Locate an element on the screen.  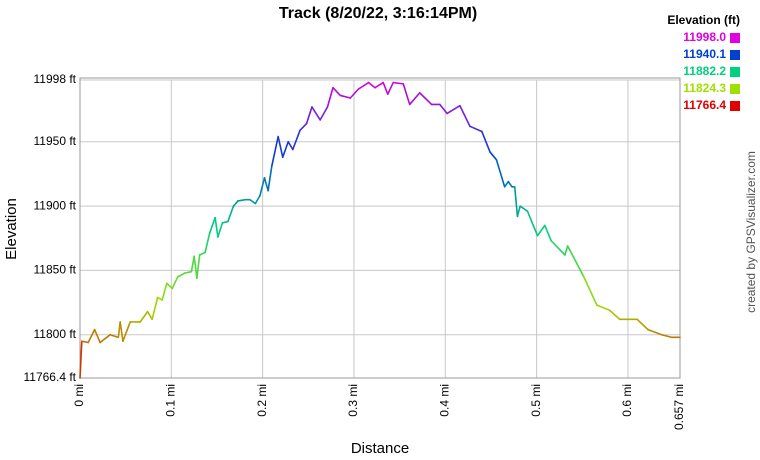
x-tick-label: 0.4 mi is located at coordinates (444, 400).